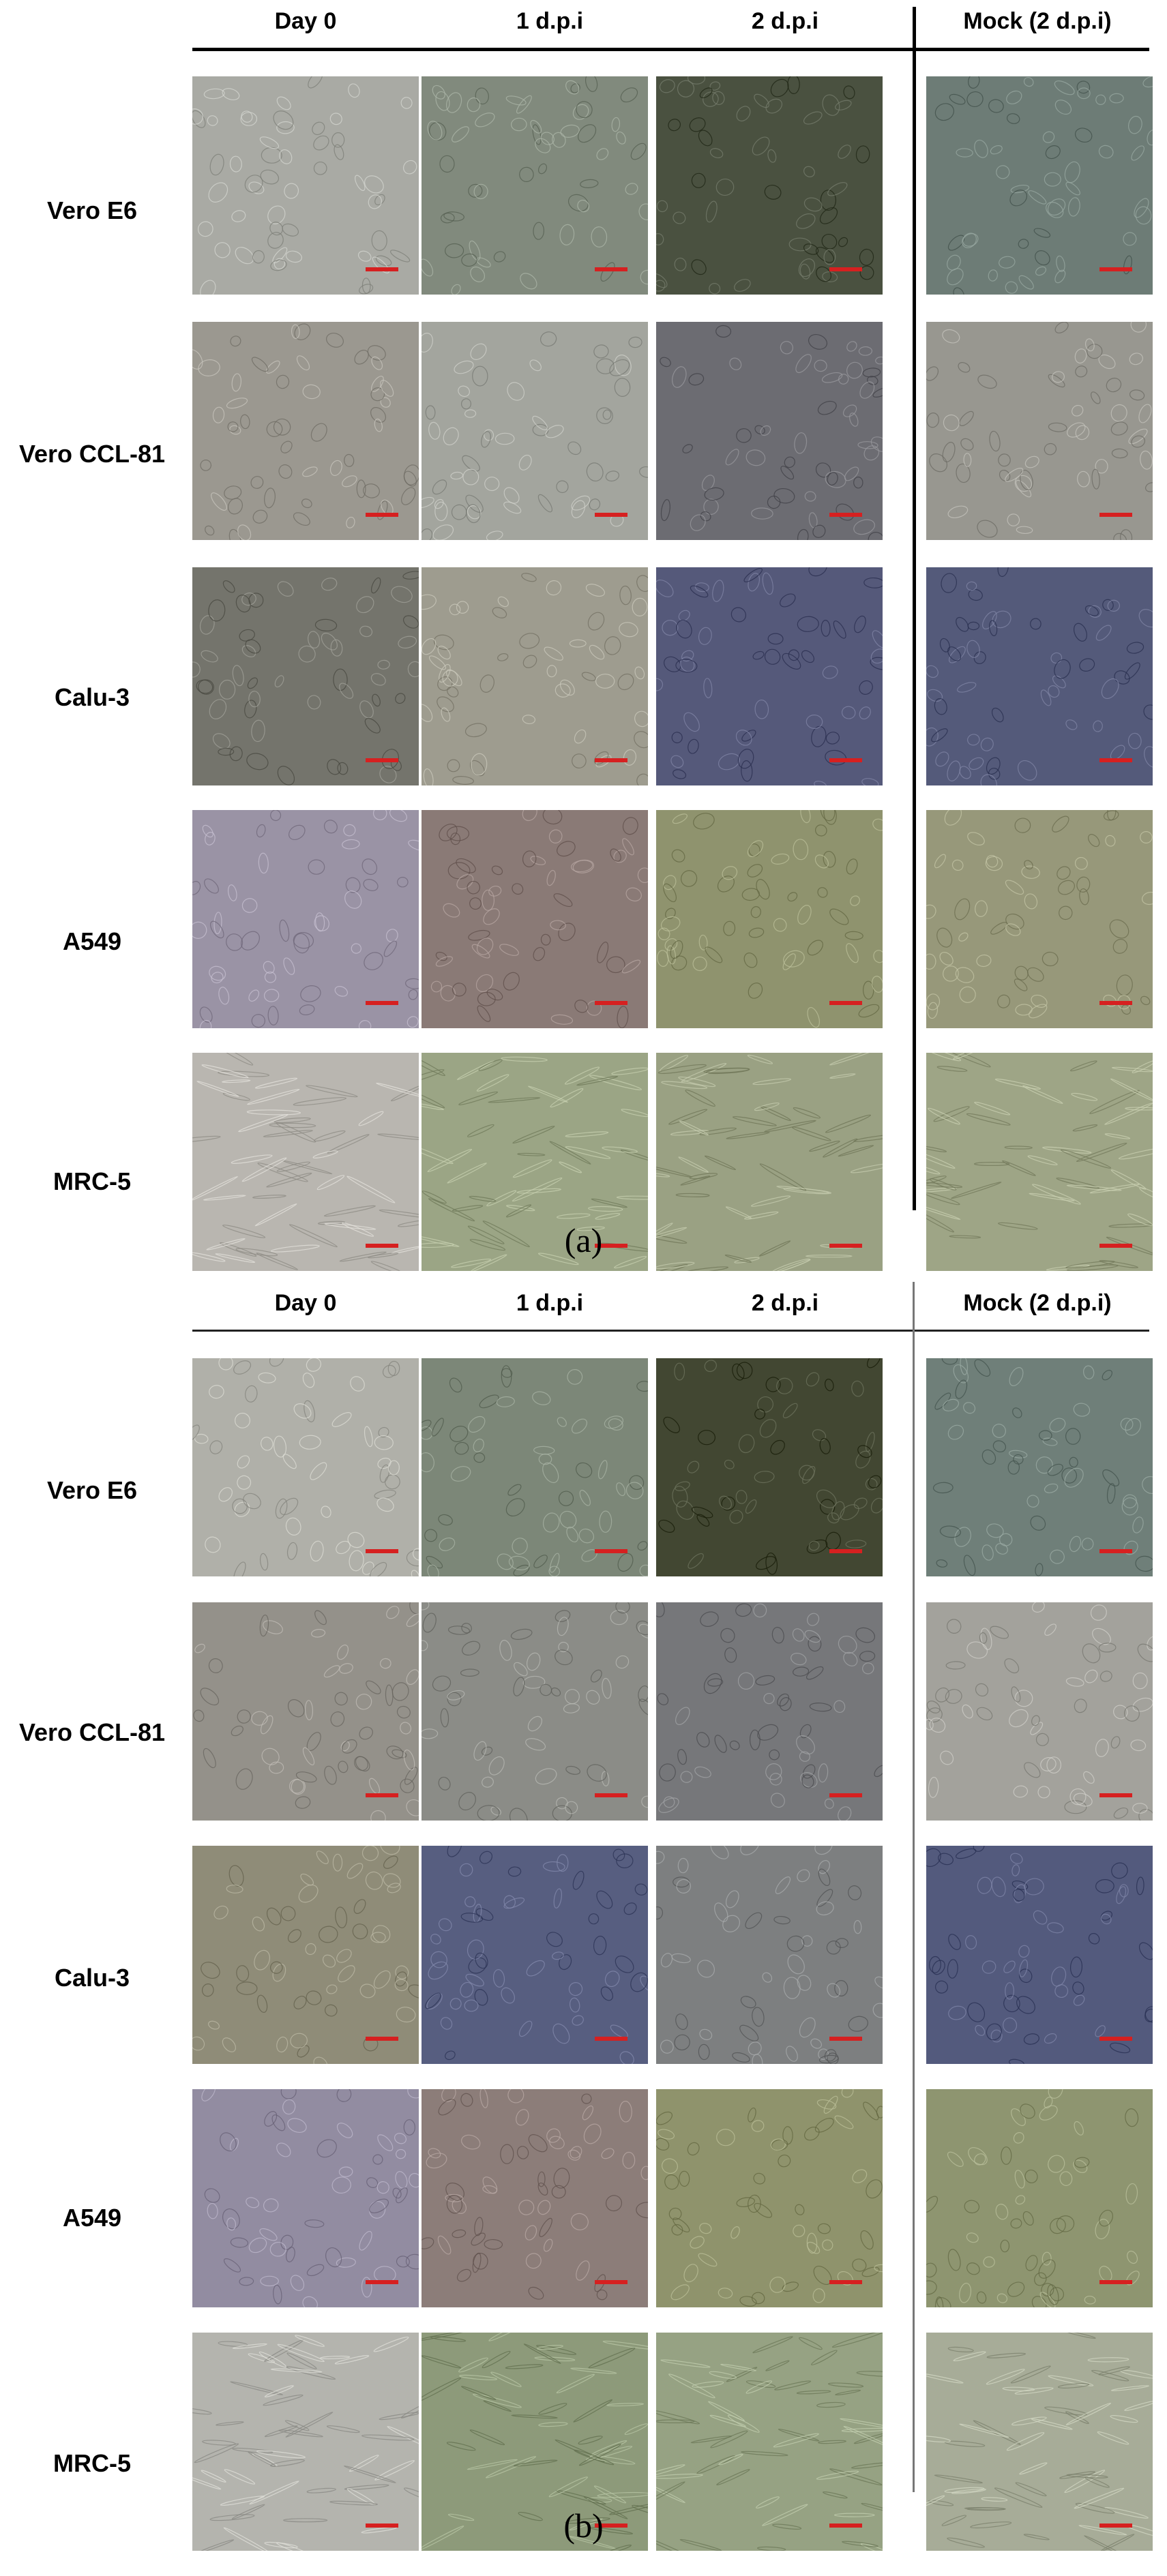 Image resolution: width=1167 pixels, height=2576 pixels. What do you see at coordinates (583, 1240) in the screenshot?
I see `panel-caption-a: (a)` at bounding box center [583, 1240].